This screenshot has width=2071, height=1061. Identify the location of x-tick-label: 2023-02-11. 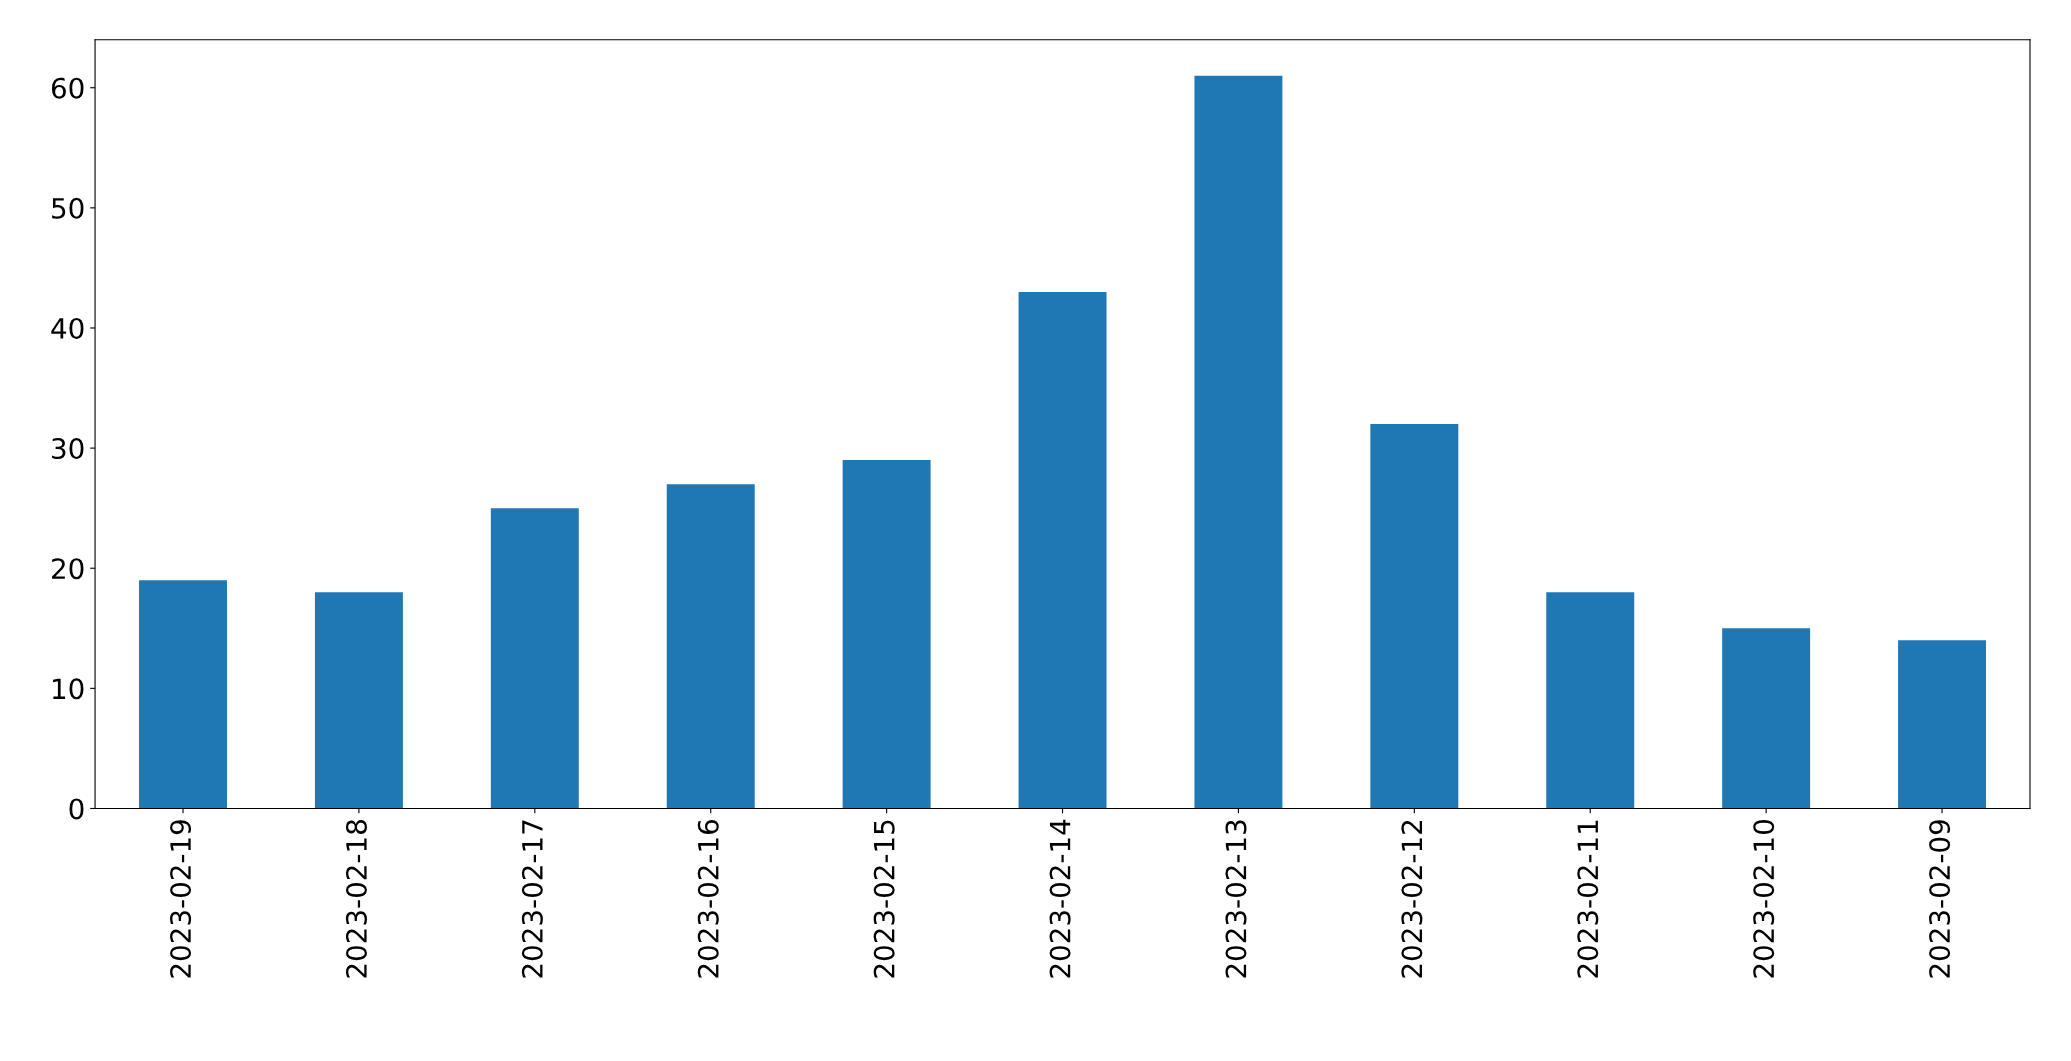
(1588, 899).